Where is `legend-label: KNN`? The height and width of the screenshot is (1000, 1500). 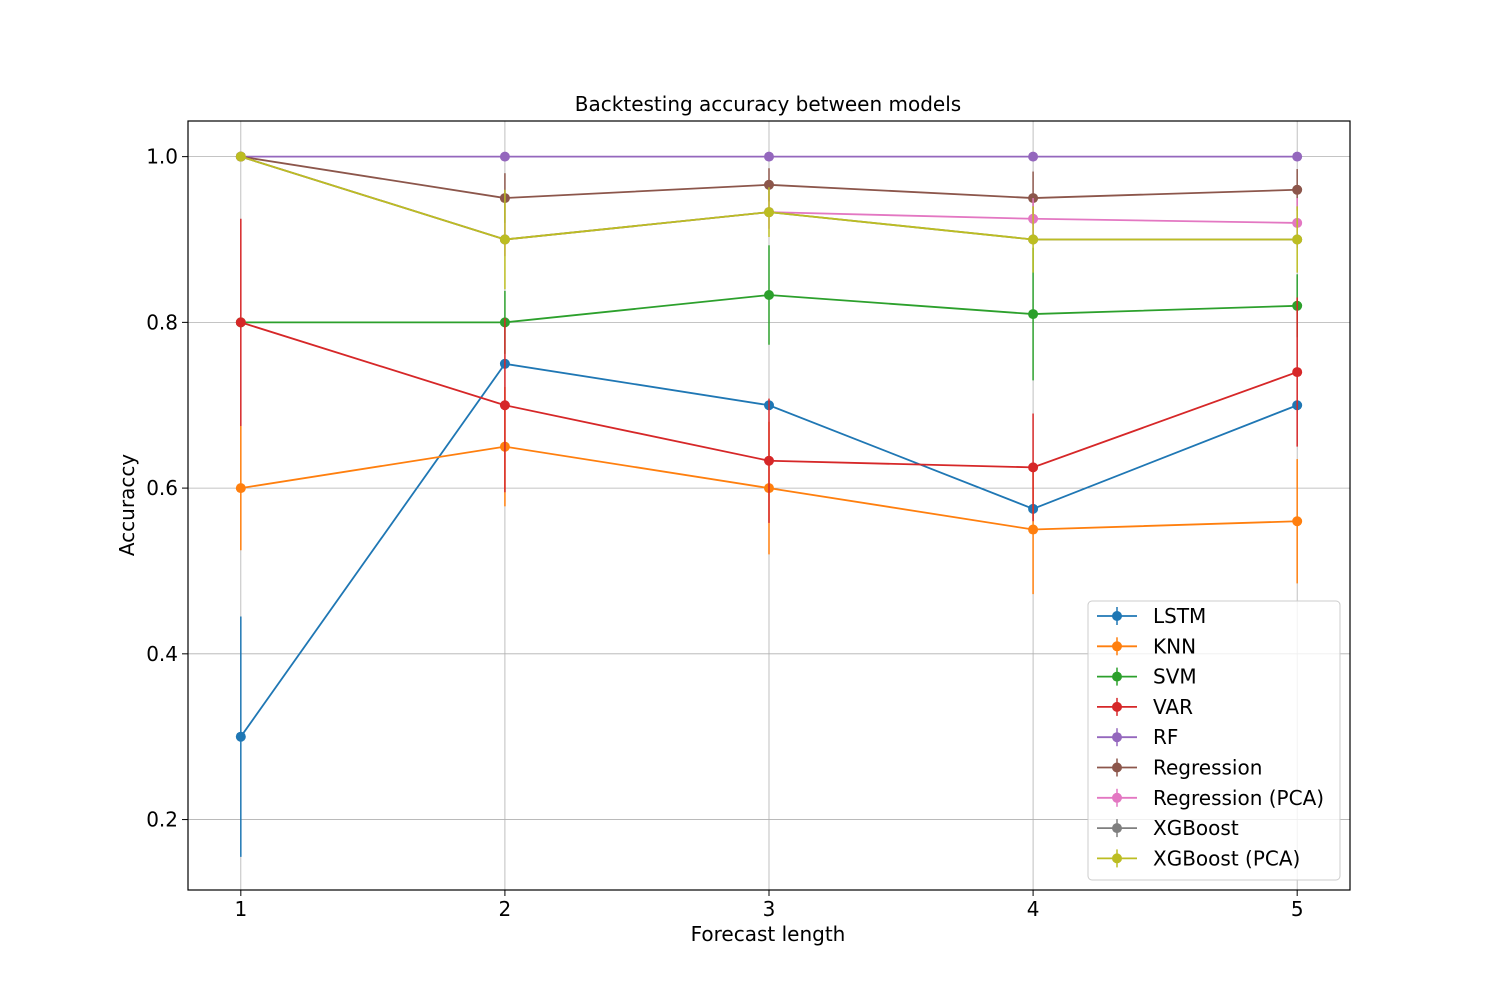 legend-label: KNN is located at coordinates (1174, 646).